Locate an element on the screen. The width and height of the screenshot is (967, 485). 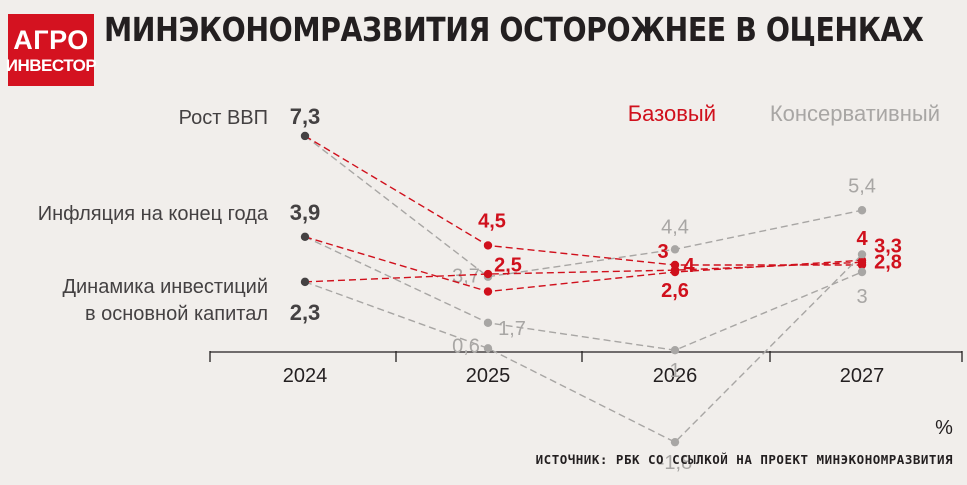
x-tick-label: 2027 is located at coordinates (862, 376).